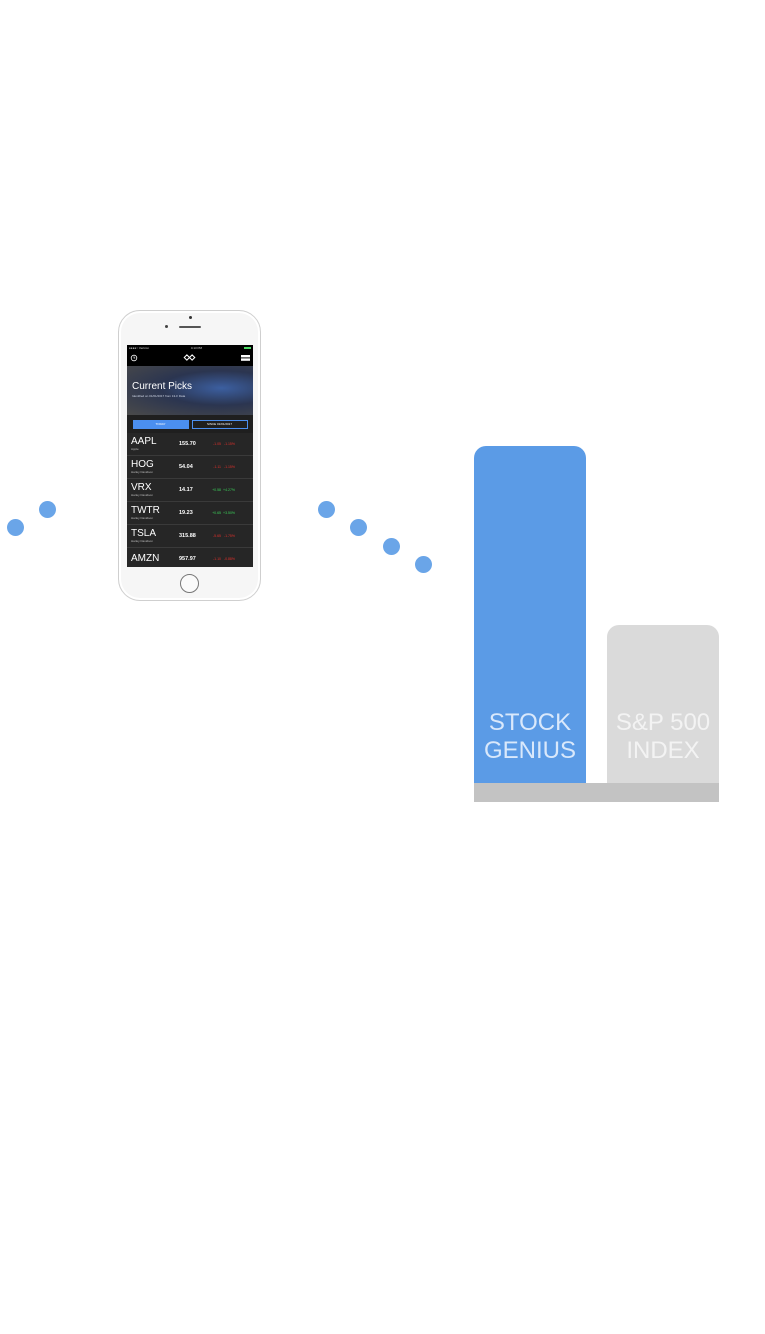  I want to click on stock-row: HOG Harley Davidson 54.04 -1.11 -1.15%, so click(190, 467).